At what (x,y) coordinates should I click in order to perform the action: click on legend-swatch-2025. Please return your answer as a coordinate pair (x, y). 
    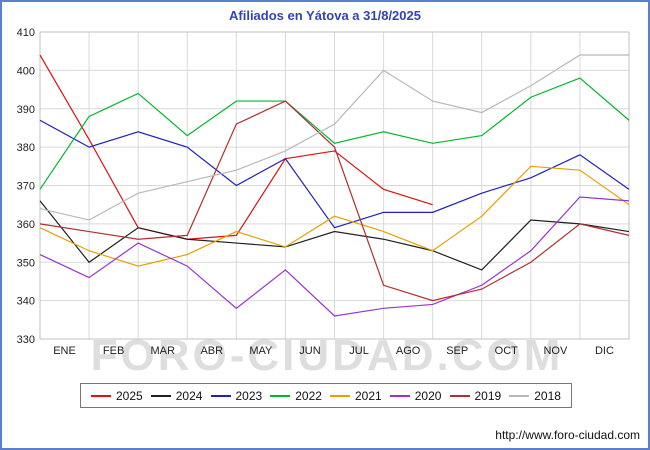
    Looking at the image, I should click on (101, 395).